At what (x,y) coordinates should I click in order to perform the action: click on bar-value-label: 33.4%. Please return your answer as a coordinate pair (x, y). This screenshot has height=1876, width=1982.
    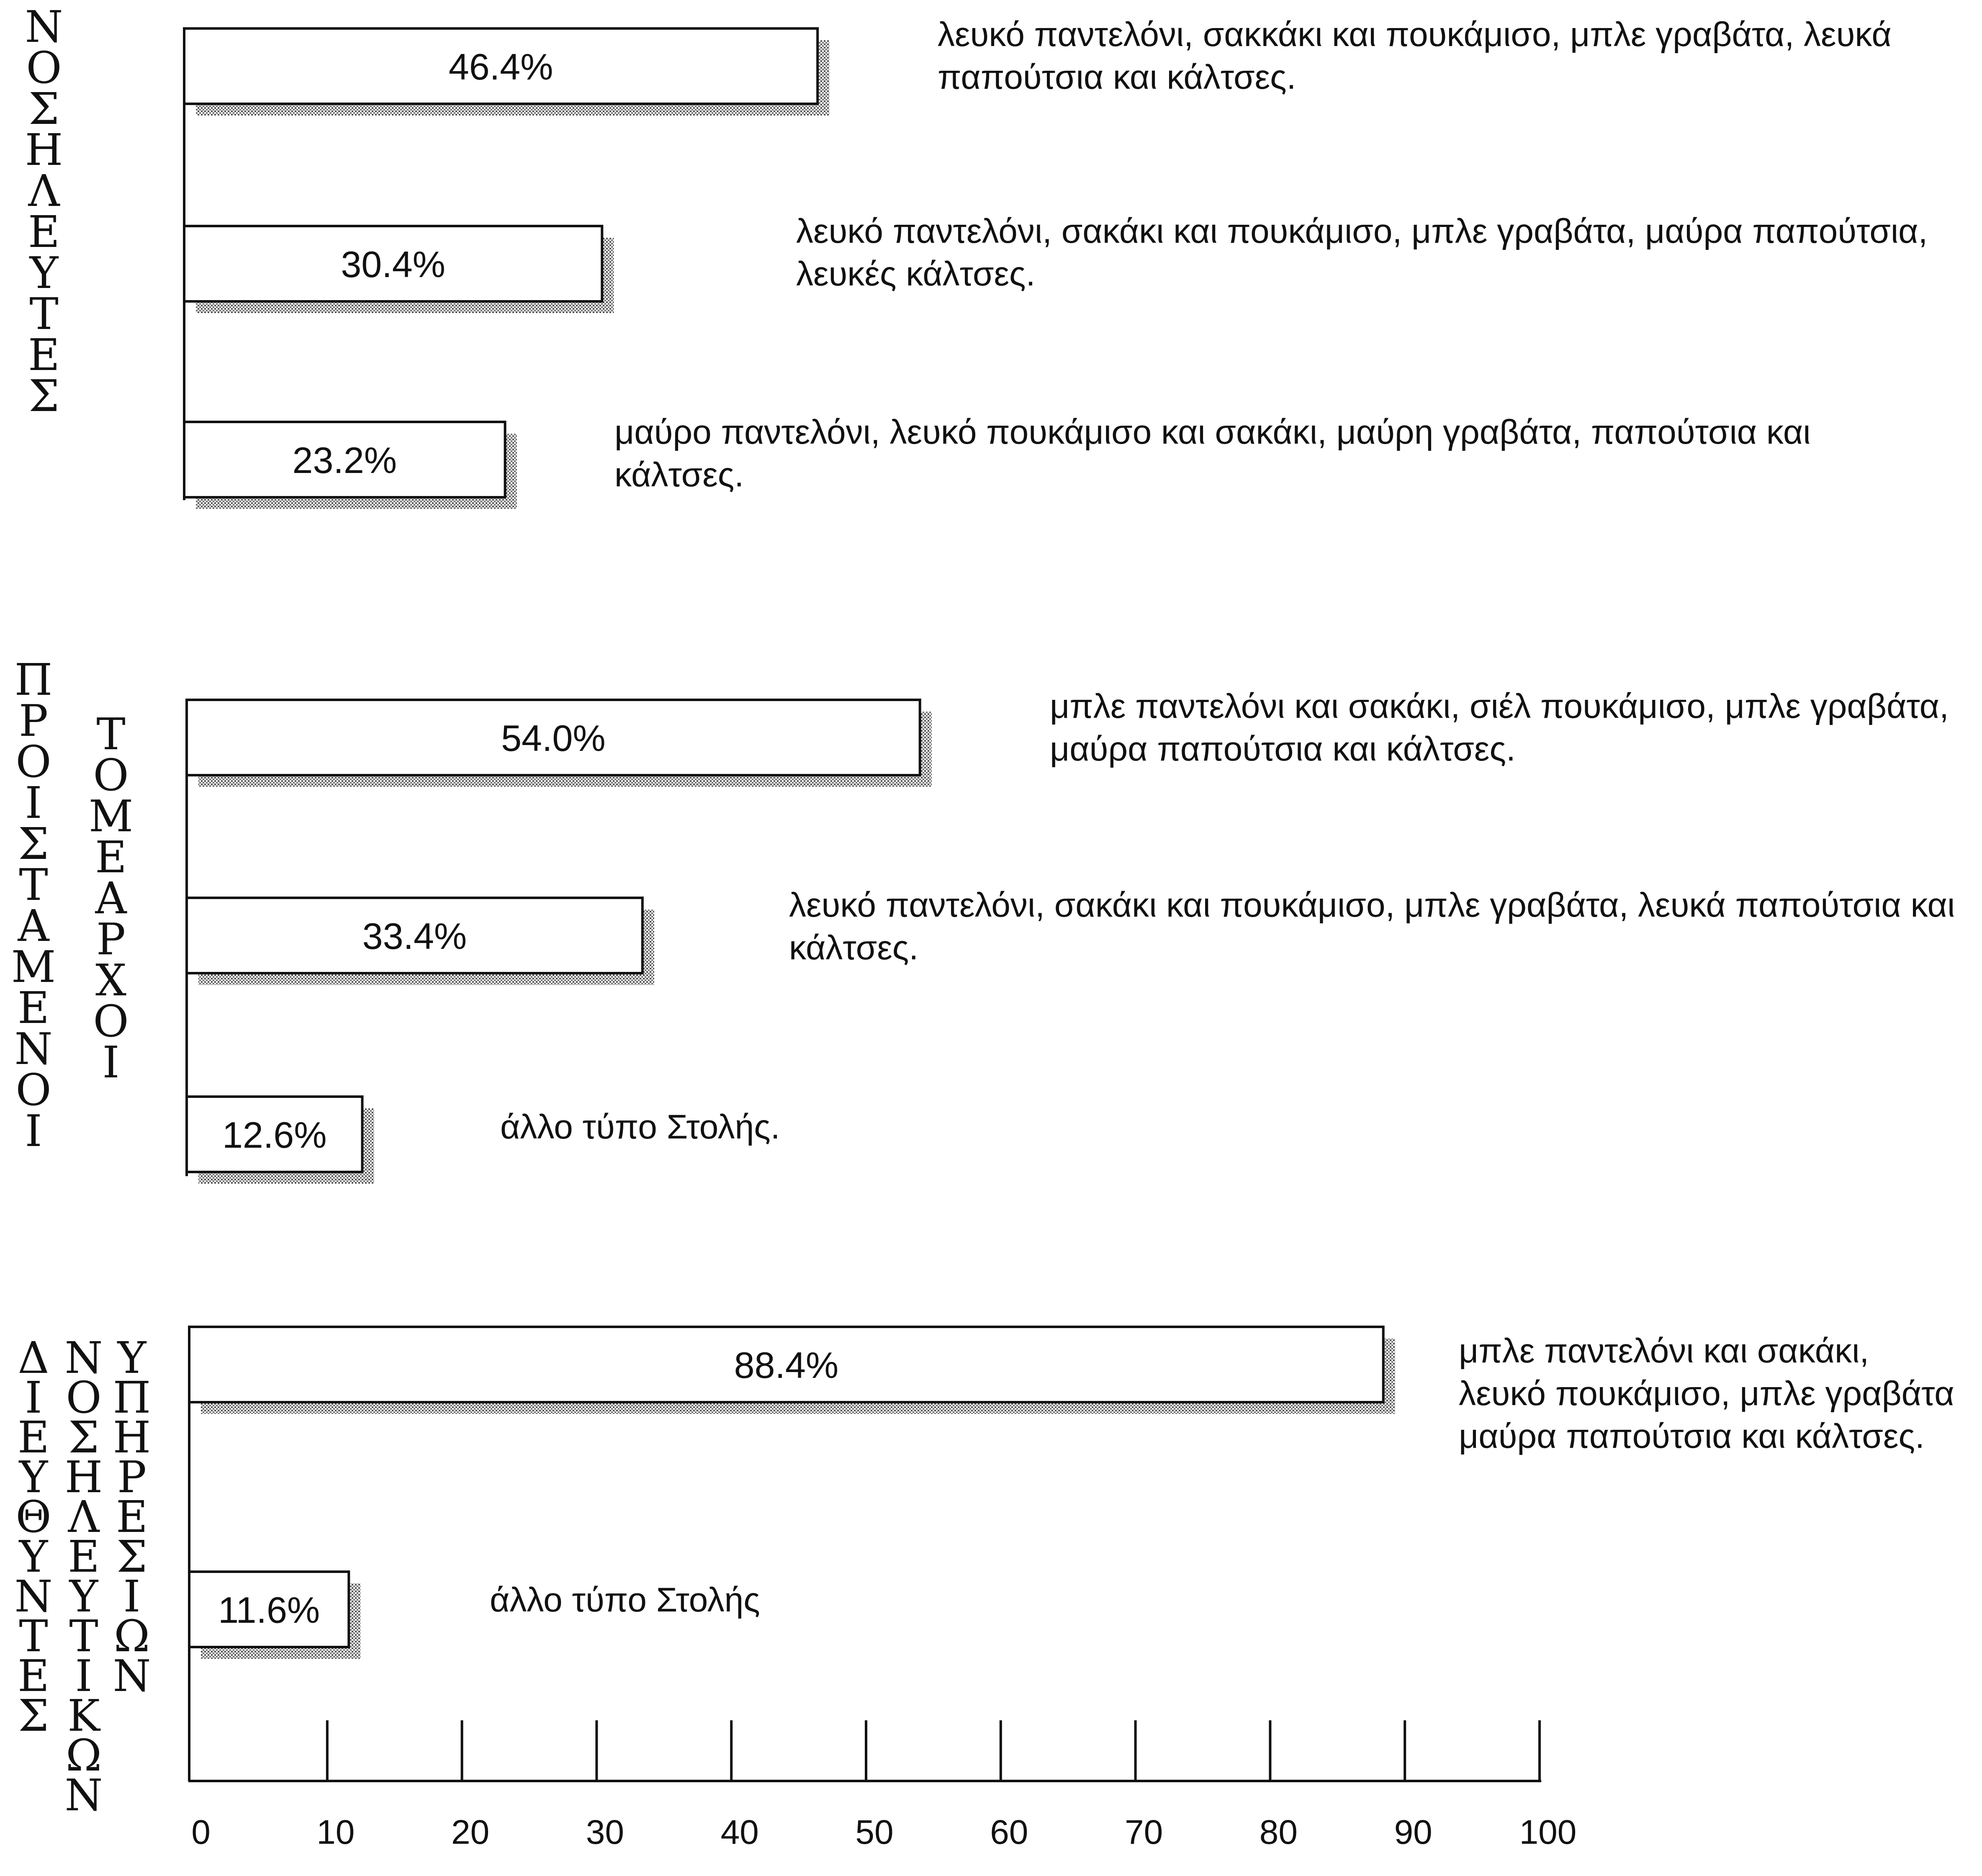
    Looking at the image, I should click on (415, 936).